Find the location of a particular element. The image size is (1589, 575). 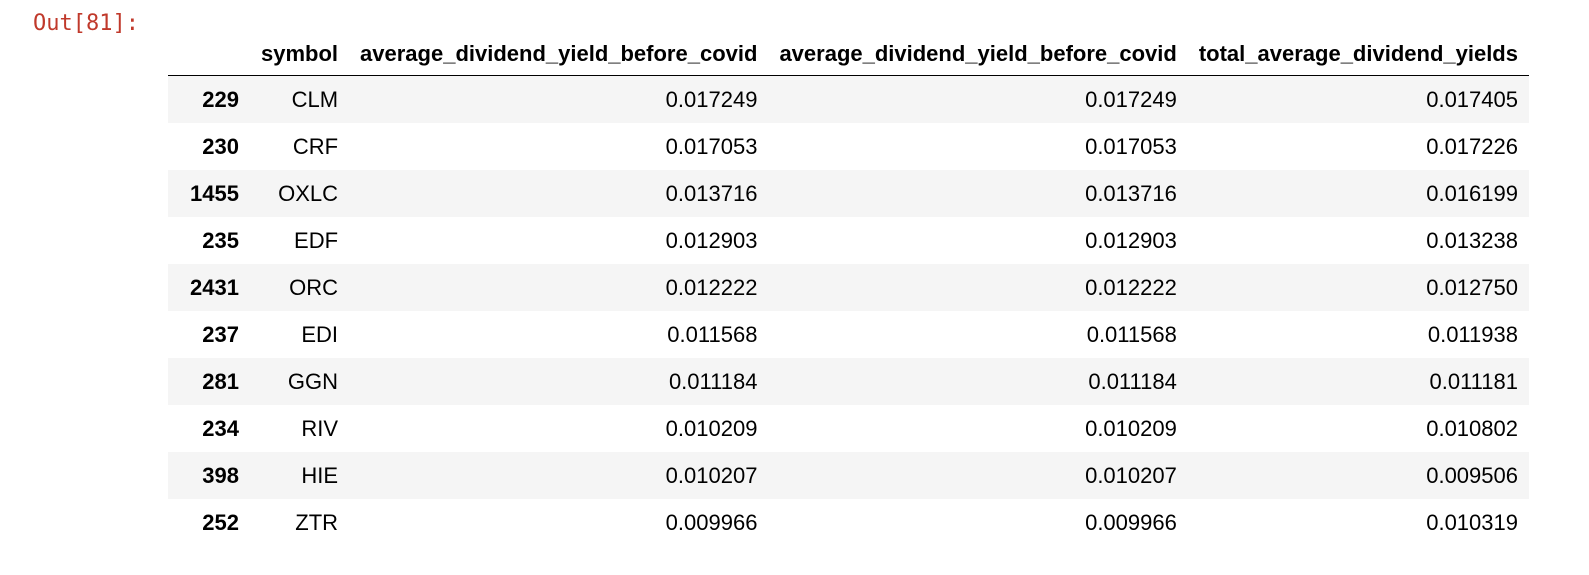

table-row: 252 ZTR 0.009966 0.009966 0.010319 is located at coordinates (848, 522).